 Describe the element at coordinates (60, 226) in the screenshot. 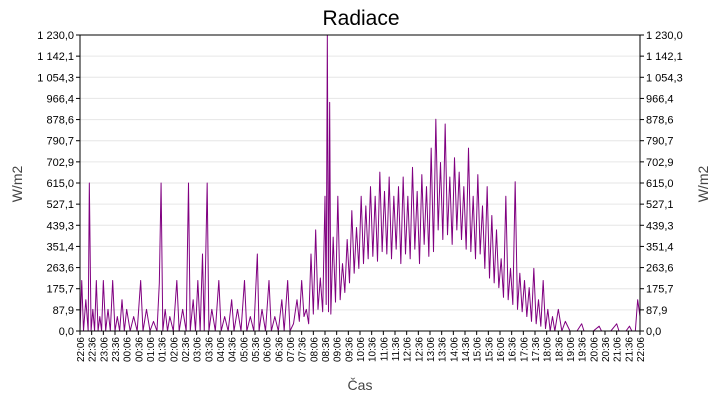

I see `y-tick-label-left: 439,3` at that location.